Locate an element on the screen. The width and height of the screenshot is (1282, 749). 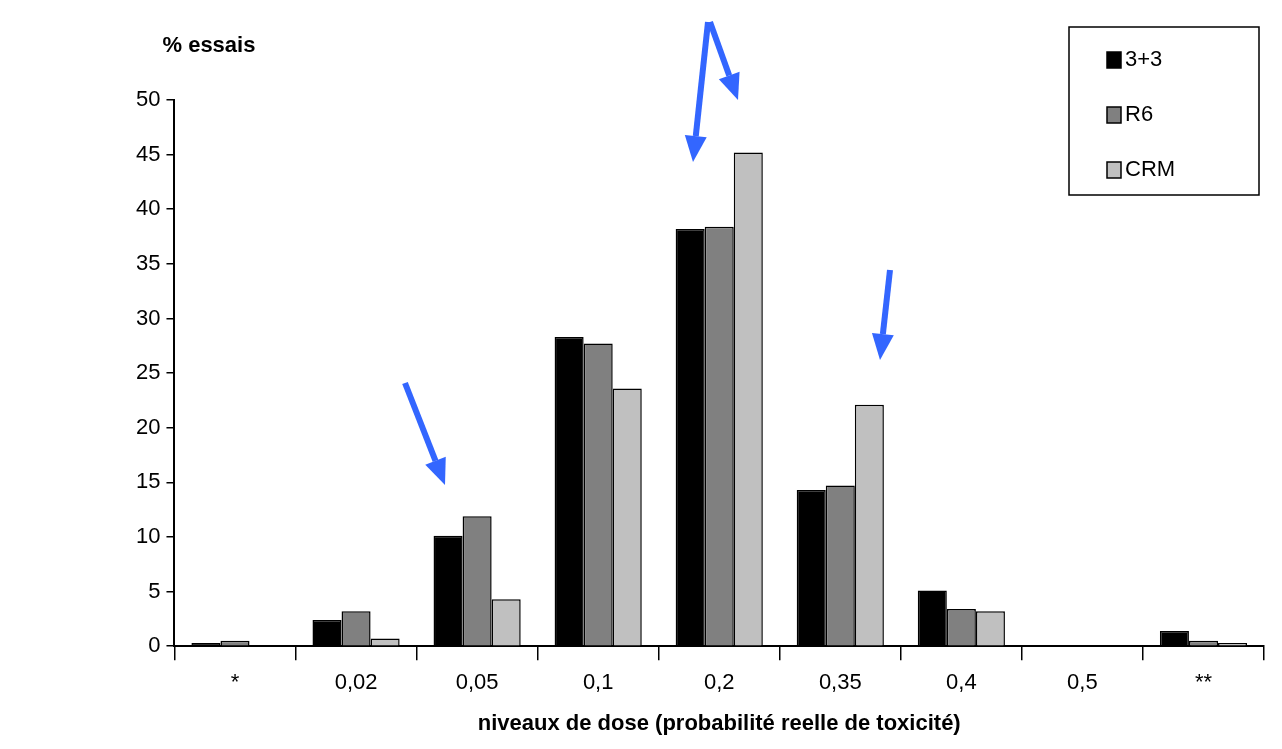
x-tick-label: ** is located at coordinates (1203, 682).